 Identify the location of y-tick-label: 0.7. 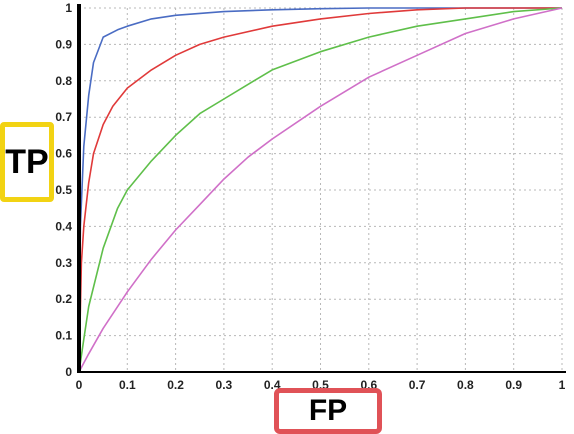
(63, 117).